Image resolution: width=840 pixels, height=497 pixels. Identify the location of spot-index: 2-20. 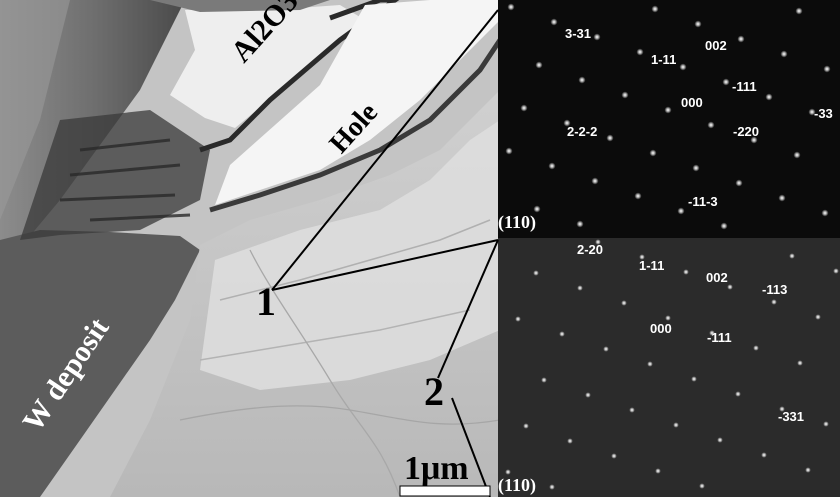
(590, 249).